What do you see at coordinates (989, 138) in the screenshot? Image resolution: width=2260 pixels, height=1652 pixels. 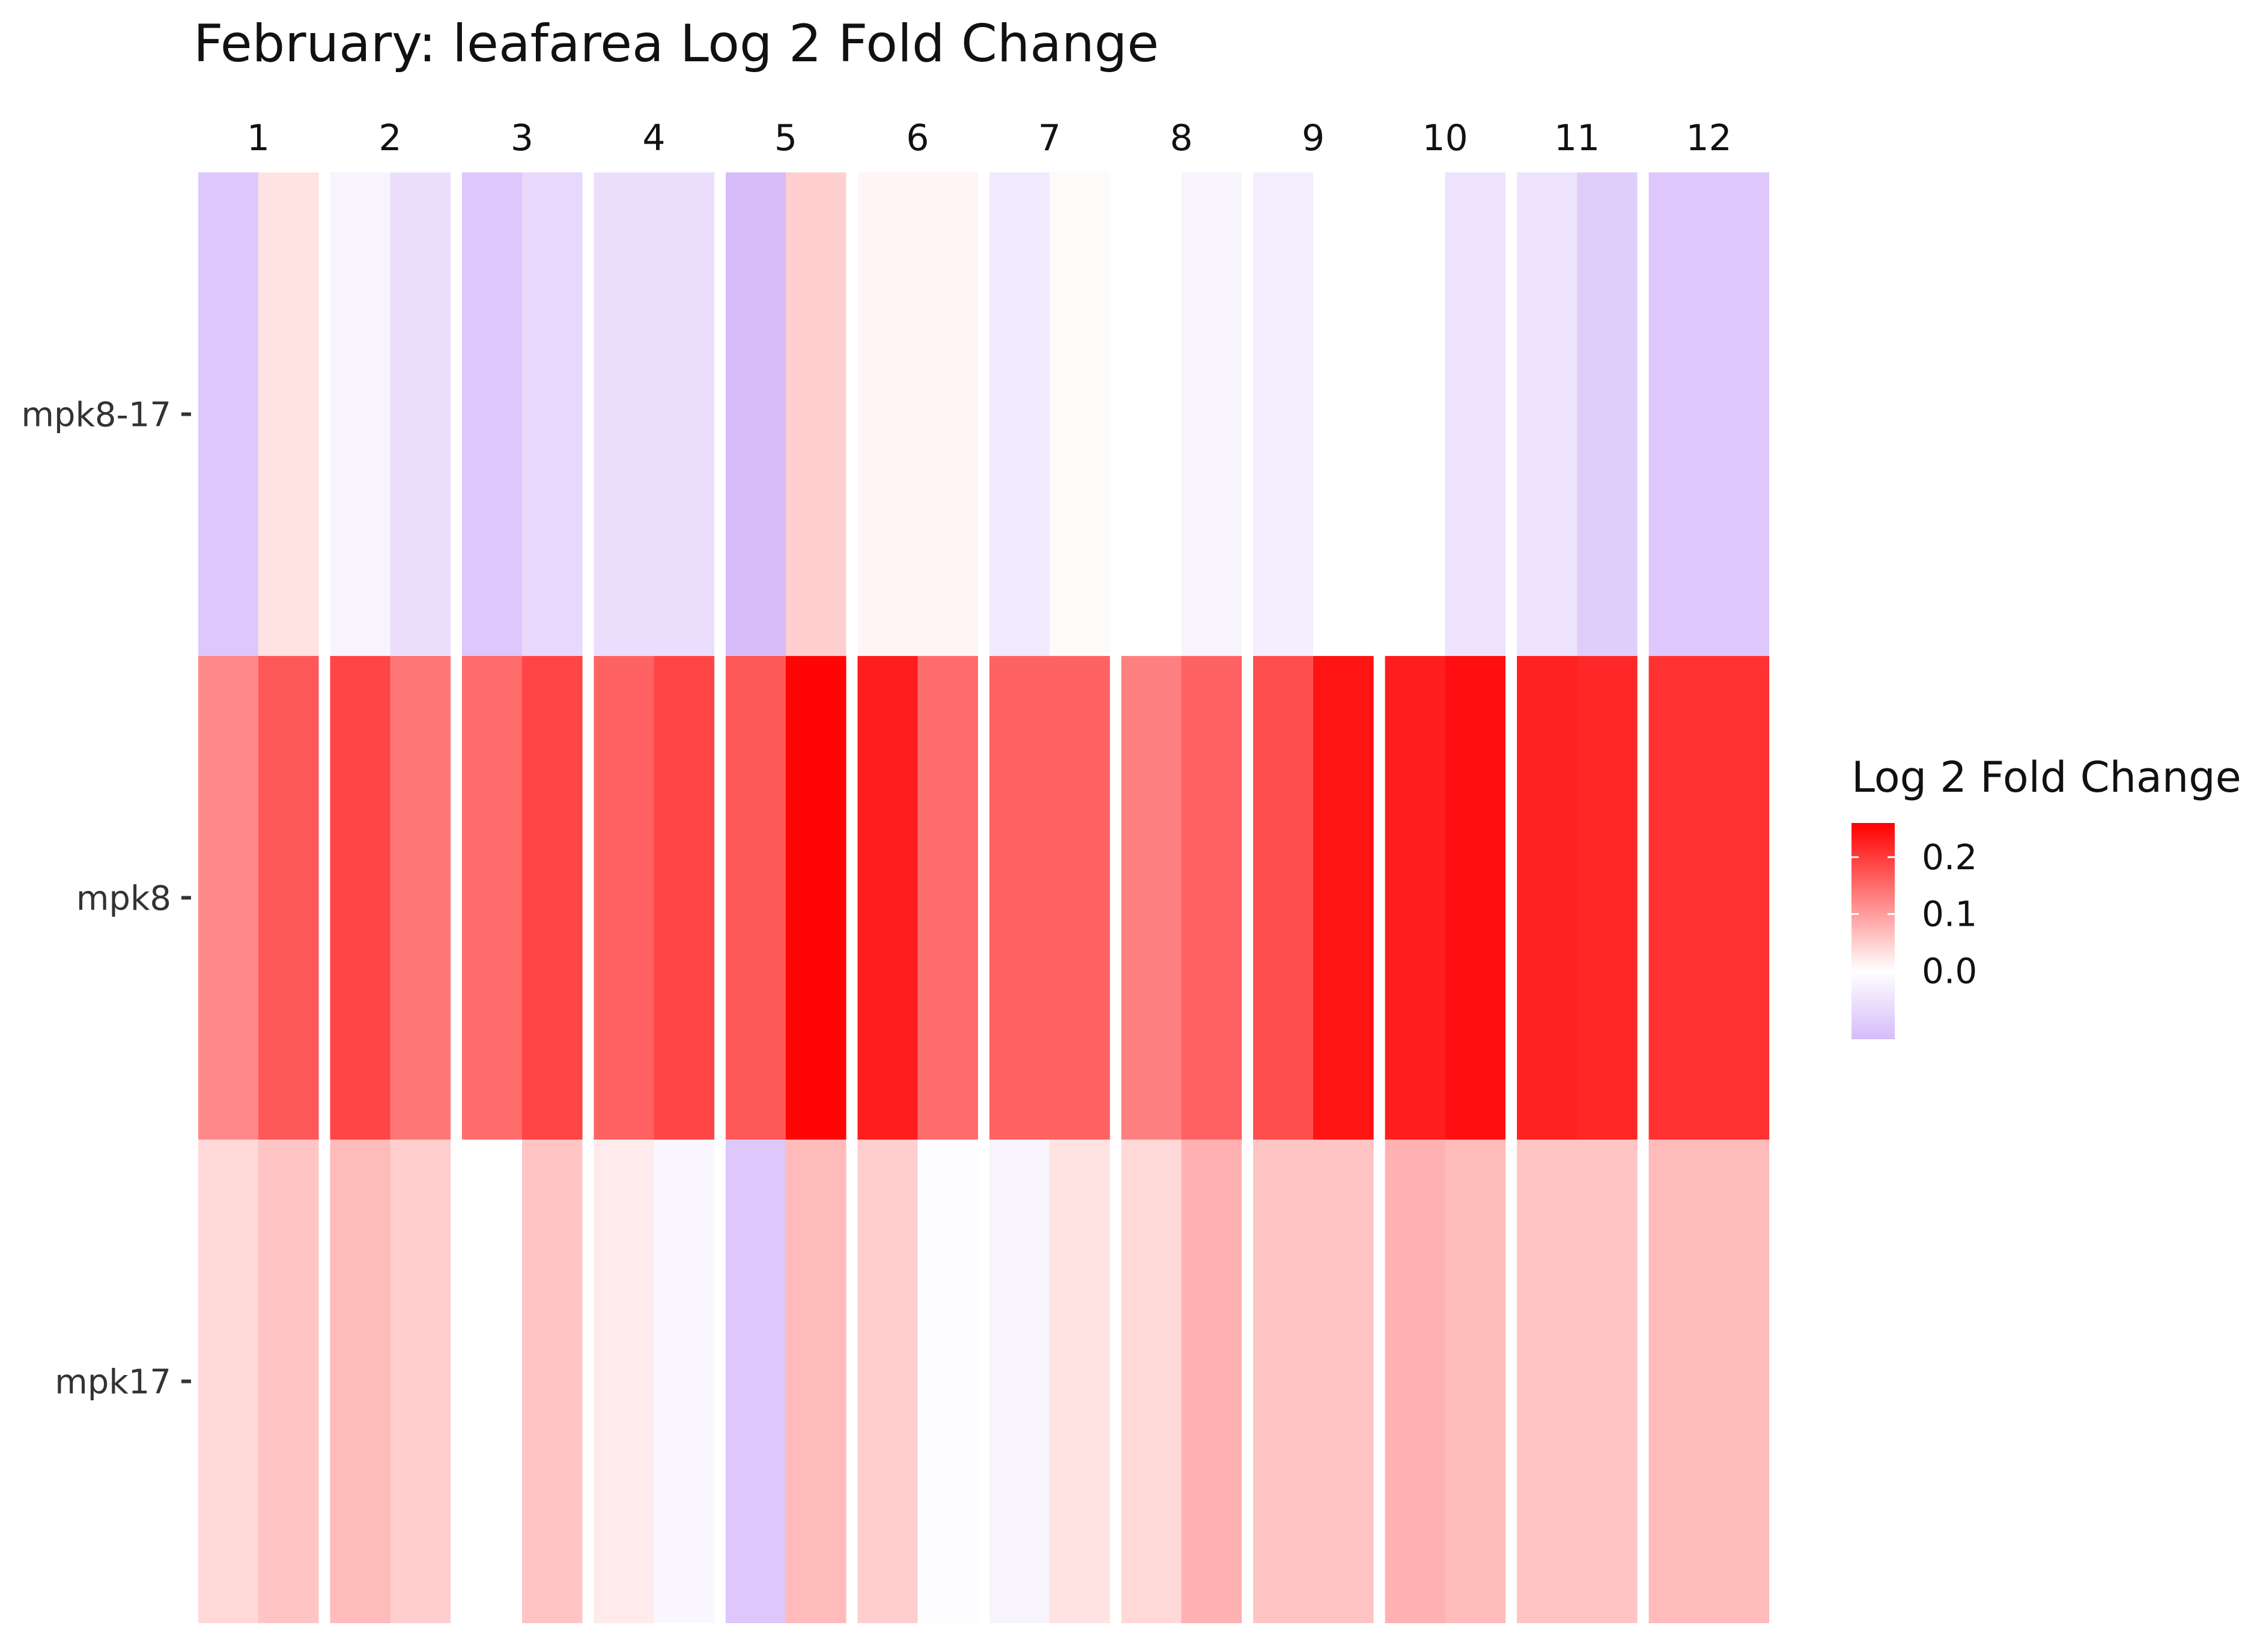 I see `column-tick-labels: 1 2 3 4 5 6 7 8 9 10 11 12` at bounding box center [989, 138].